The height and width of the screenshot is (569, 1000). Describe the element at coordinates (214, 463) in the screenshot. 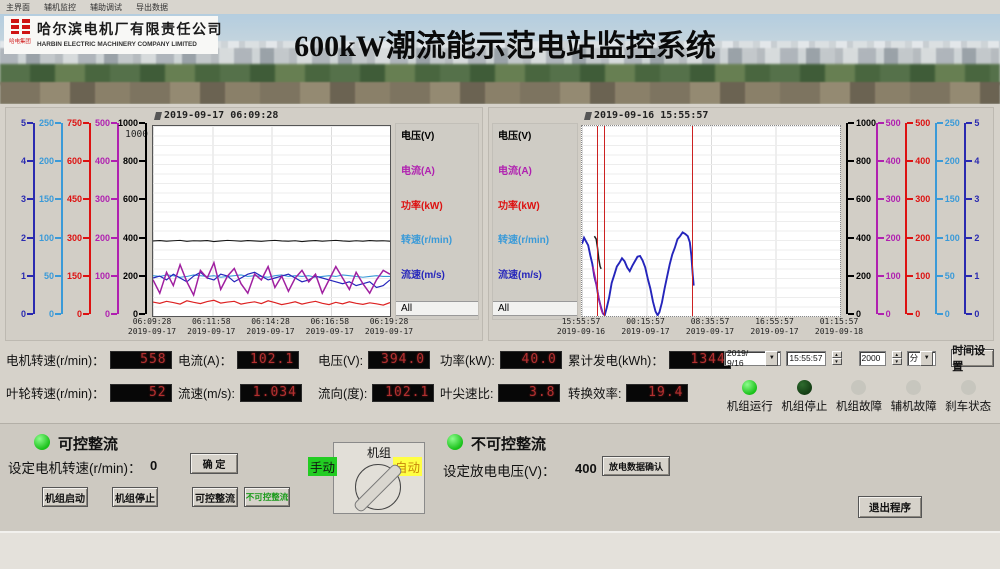

I see `confirm-button: 确 定` at that location.